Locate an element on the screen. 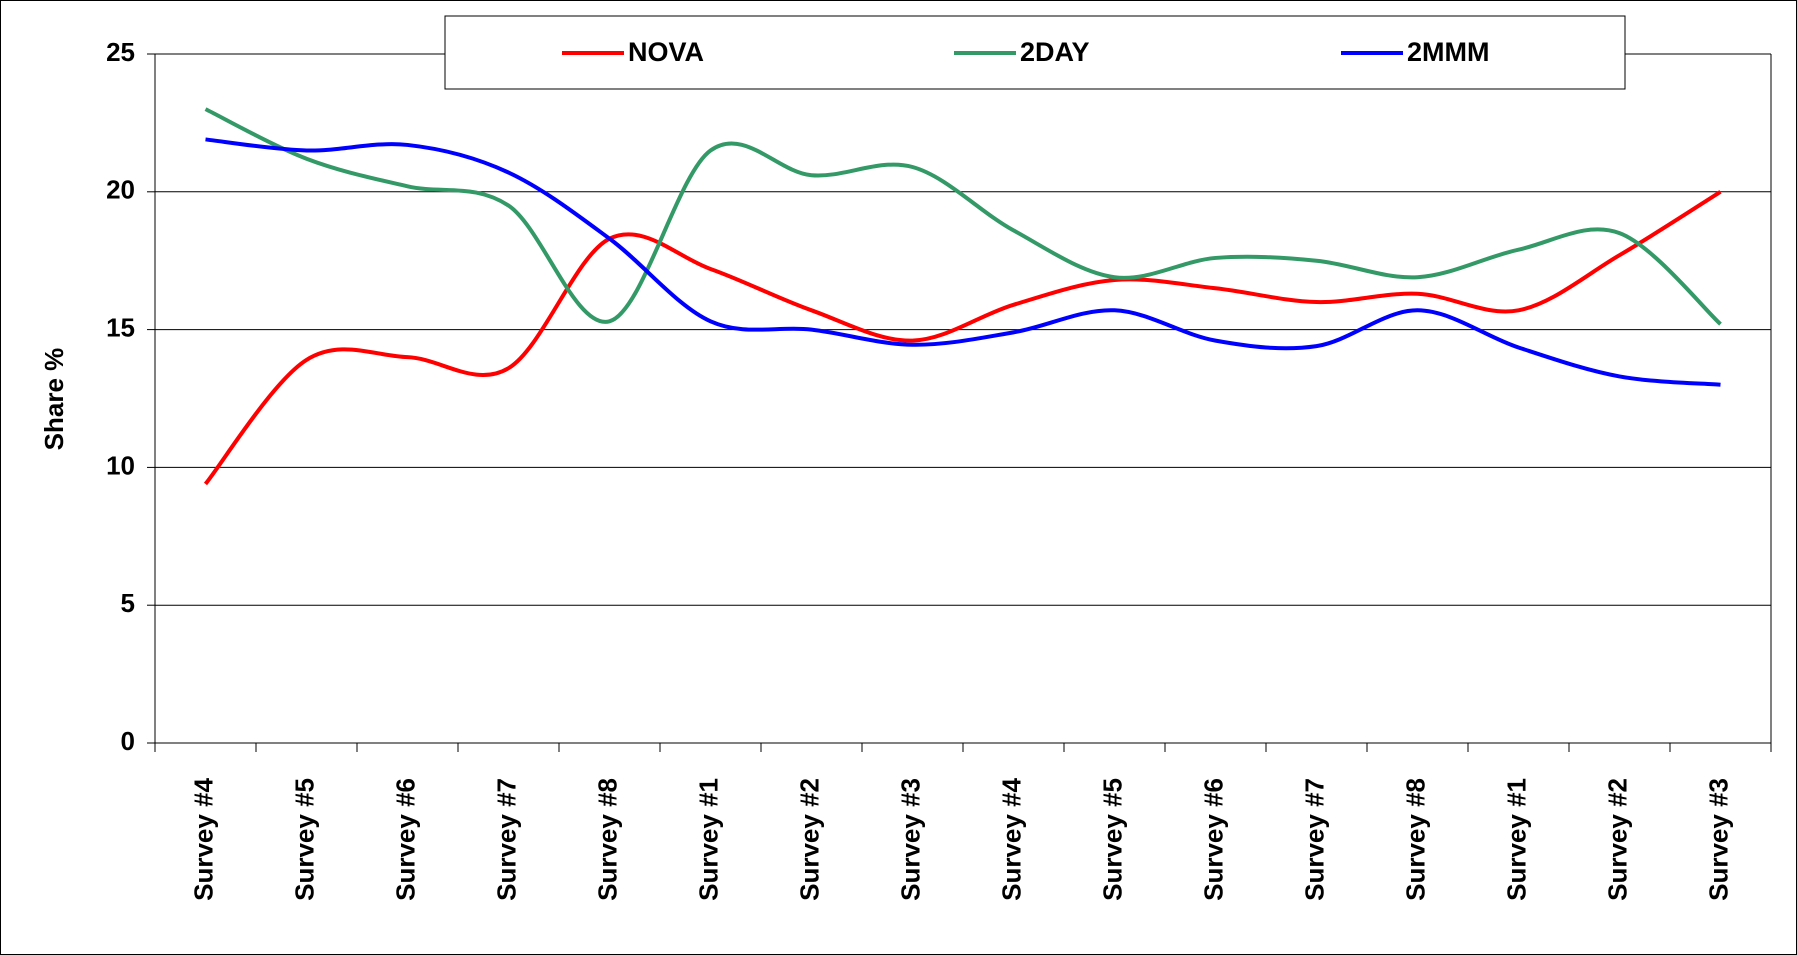 This screenshot has width=1797, height=955. y-tick-label: 25 is located at coordinates (120, 52).